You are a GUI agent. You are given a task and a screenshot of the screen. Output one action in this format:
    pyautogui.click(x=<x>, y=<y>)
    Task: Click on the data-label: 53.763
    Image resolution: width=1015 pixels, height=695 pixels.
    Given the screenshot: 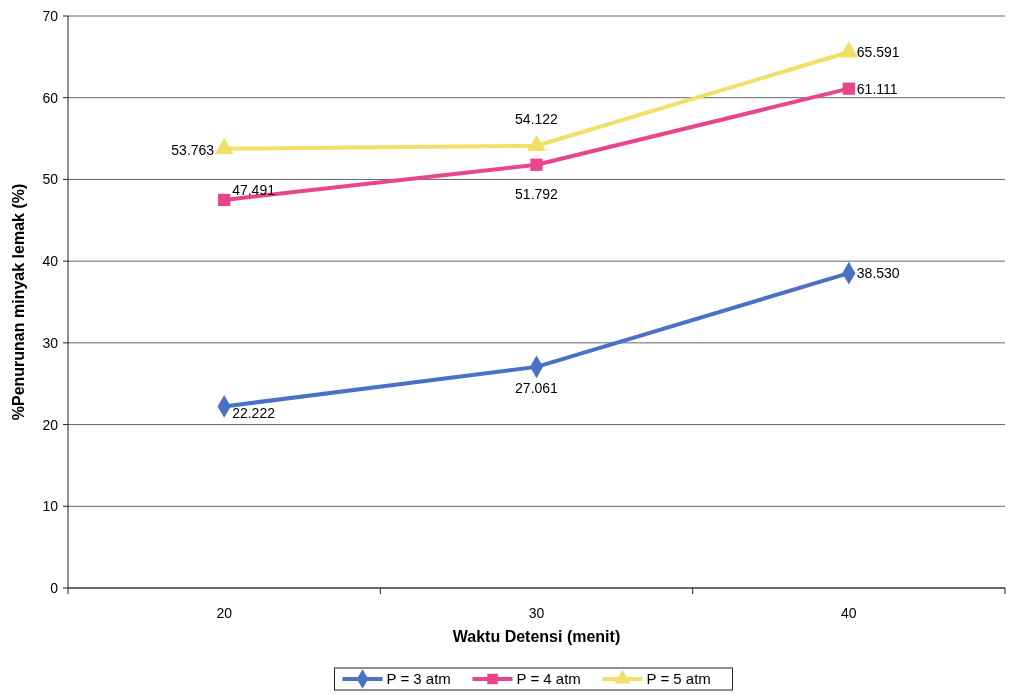 What is the action you would take?
    pyautogui.click(x=193, y=149)
    